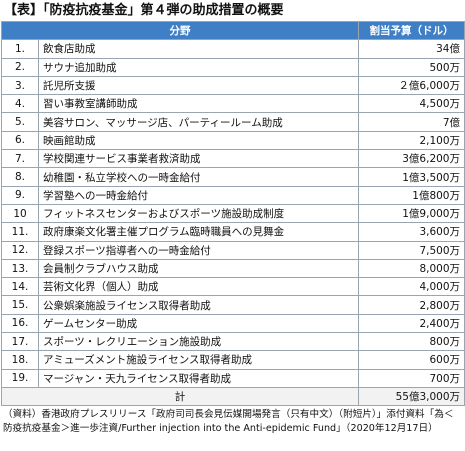 The height and width of the screenshot is (451, 465). What do you see at coordinates (144, 10) in the screenshot?
I see `table-title: 【表】「防疫抗疫基金」第４弾の助成措置の概要` at bounding box center [144, 10].